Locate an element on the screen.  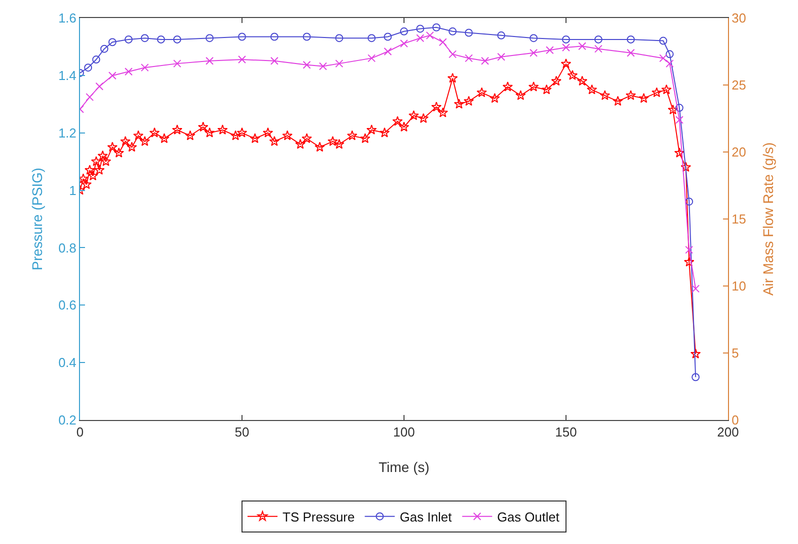
x-tick-label: 150 is located at coordinates (566, 432).